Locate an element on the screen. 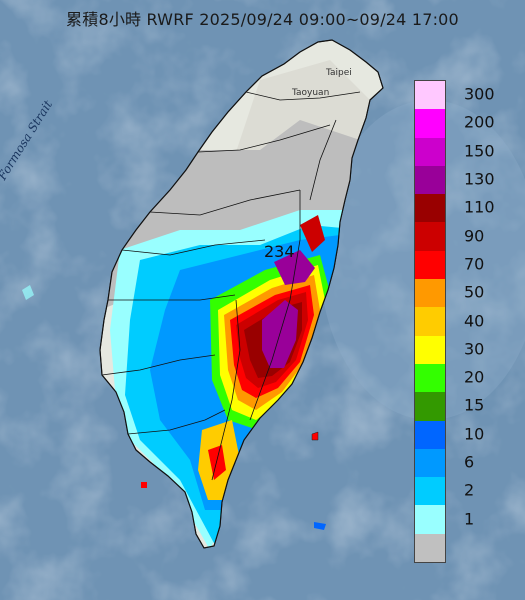 This screenshot has height=600, width=525. legend-label: 70 is located at coordinates (474, 264).